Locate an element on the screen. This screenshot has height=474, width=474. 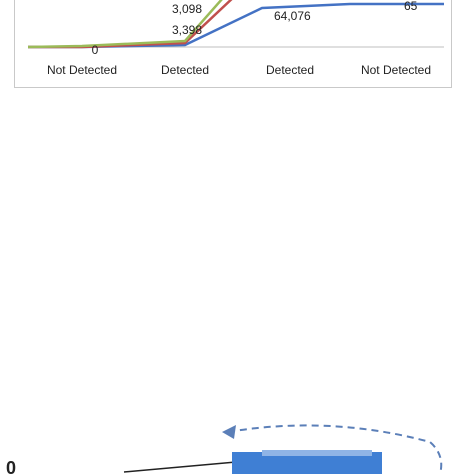
dashed-arc-arrow is located at coordinates (335, 449).